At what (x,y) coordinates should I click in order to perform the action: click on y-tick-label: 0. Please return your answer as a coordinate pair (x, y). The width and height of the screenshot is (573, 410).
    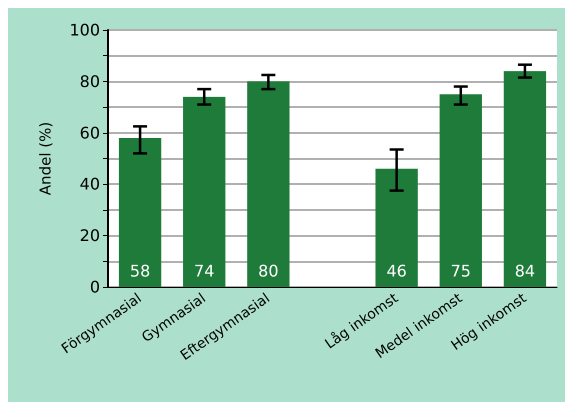
    Looking at the image, I should click on (95, 287).